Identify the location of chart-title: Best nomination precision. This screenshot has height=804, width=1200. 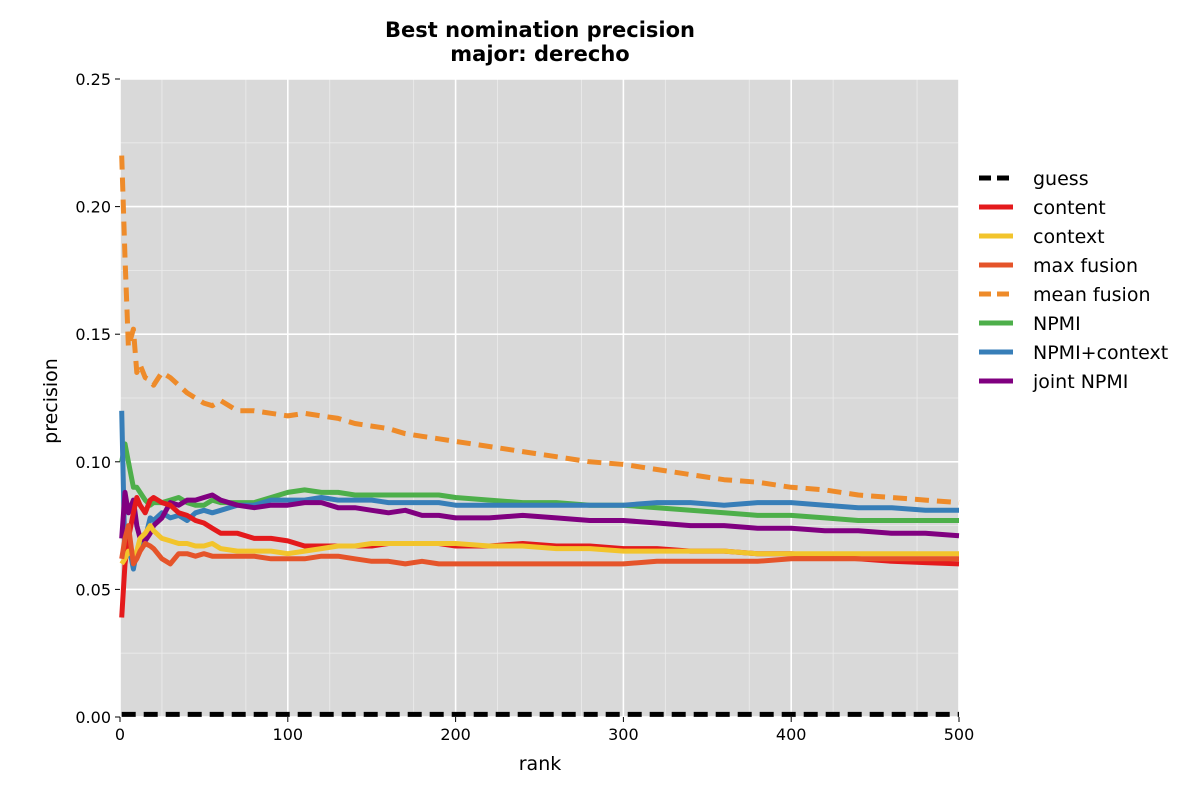
(540, 30).